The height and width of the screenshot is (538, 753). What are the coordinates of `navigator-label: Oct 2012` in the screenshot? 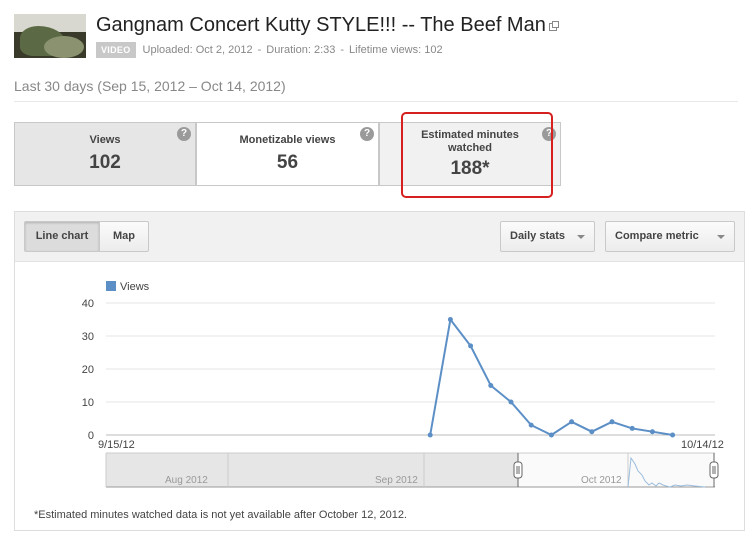 It's located at (601, 480).